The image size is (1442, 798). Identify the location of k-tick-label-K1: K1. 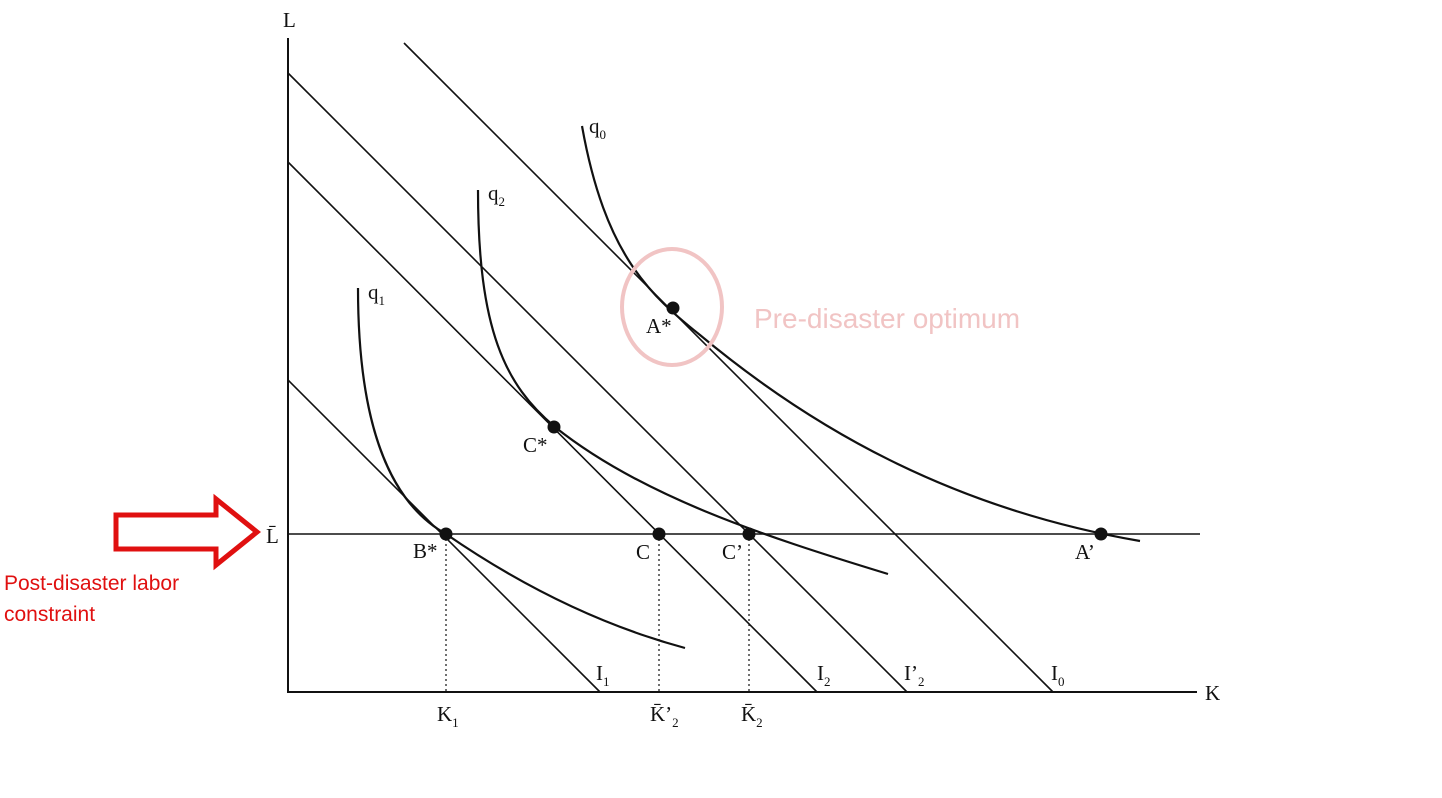
(448, 716).